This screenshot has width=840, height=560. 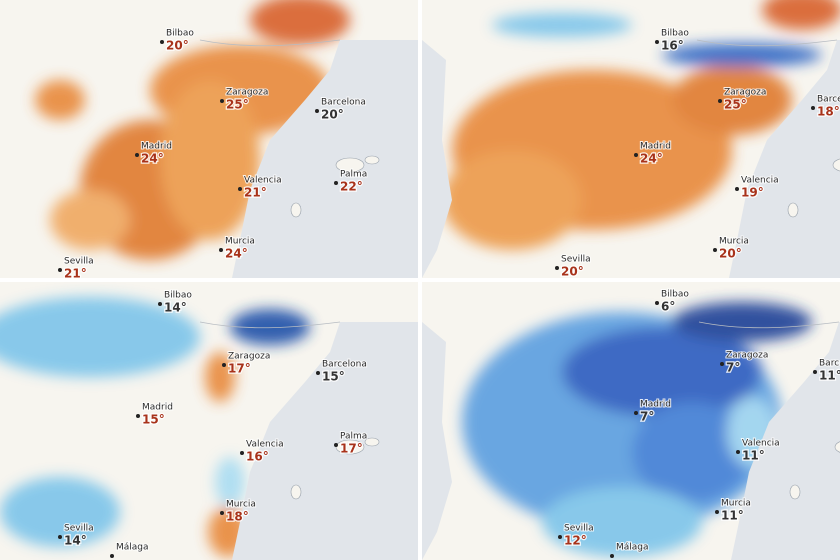 I want to click on city-temperature: 19°, so click(x=752, y=193).